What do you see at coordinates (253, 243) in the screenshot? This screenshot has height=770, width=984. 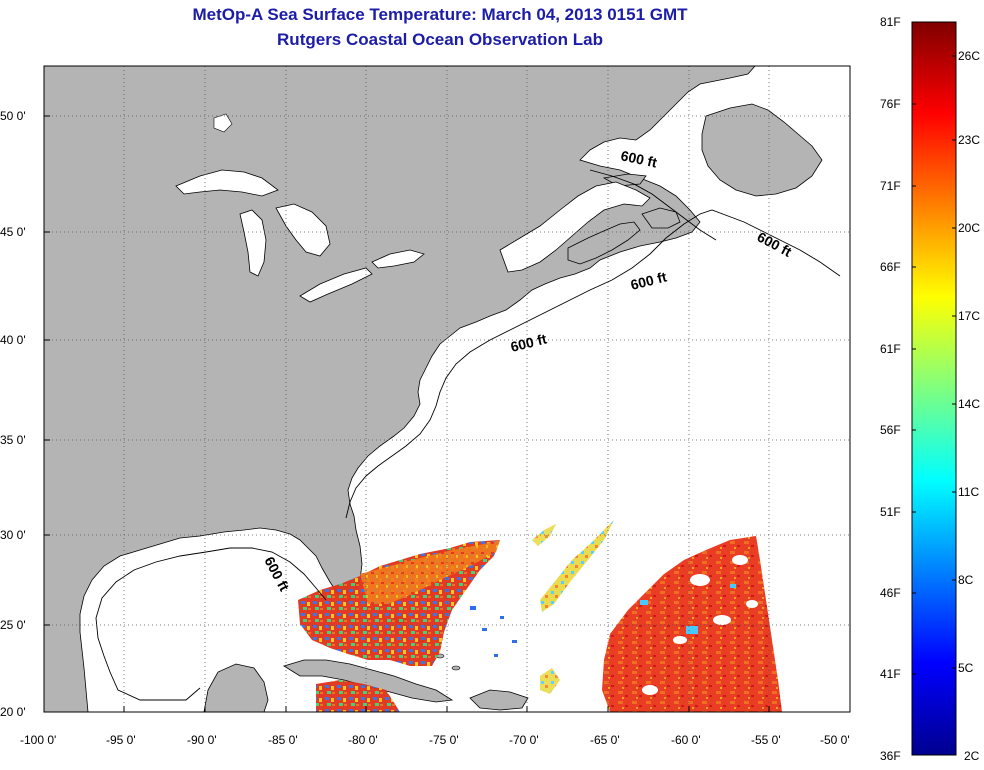 I see `lake-michigan` at bounding box center [253, 243].